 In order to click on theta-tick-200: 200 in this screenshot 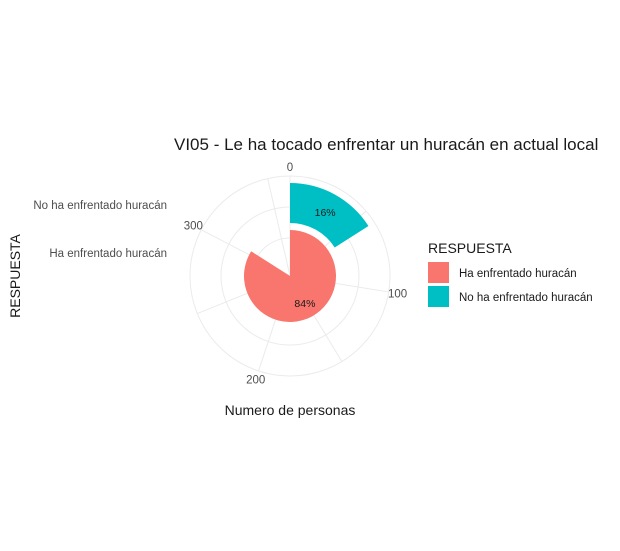, I will do `click(255, 380)`.